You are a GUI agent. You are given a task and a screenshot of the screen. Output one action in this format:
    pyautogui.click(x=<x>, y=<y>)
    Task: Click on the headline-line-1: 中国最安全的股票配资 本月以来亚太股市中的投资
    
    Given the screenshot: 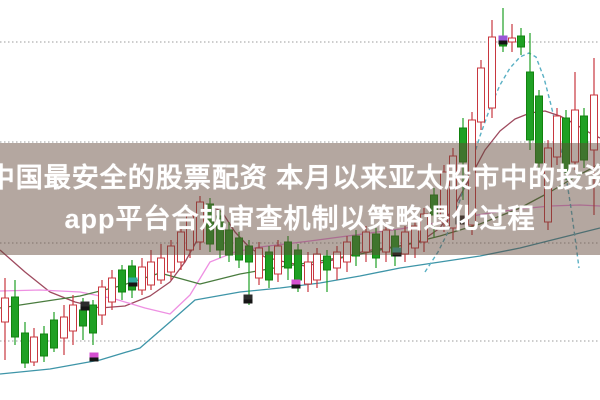 What is the action you would take?
    pyautogui.click(x=300, y=177)
    